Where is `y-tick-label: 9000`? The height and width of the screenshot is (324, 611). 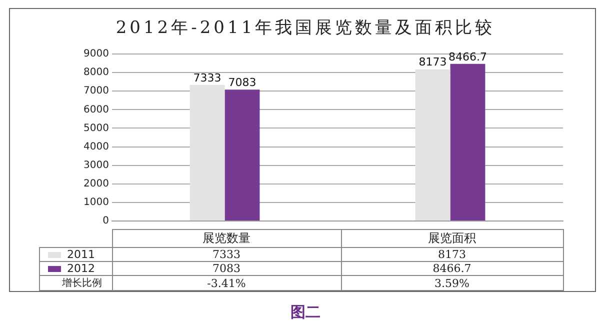 y-tick-label: 9000 is located at coordinates (96, 54).